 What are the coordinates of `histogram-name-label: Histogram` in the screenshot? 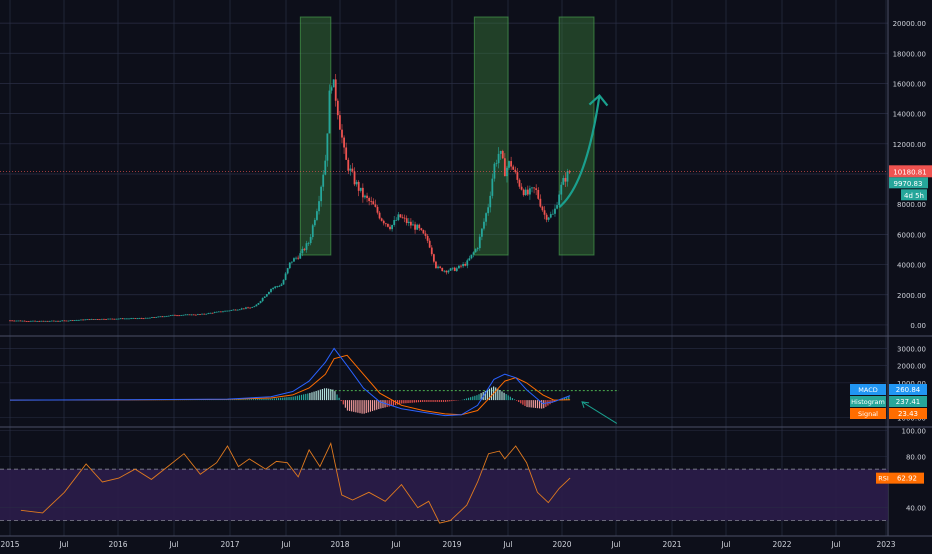 It's located at (868, 402).